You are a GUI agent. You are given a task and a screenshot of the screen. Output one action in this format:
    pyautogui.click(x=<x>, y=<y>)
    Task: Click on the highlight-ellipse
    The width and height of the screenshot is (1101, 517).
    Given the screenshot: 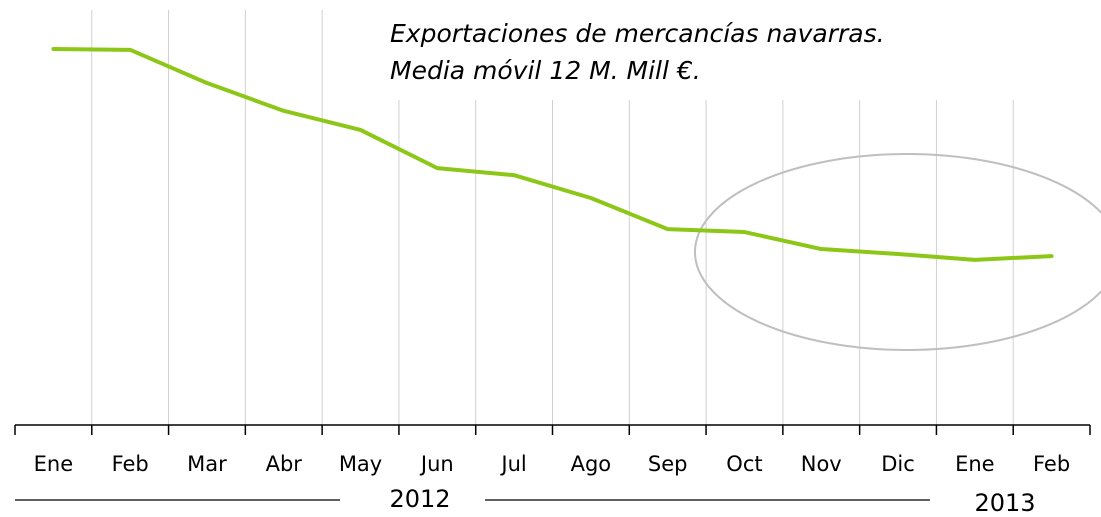 What is the action you would take?
    pyautogui.click(x=897, y=252)
    